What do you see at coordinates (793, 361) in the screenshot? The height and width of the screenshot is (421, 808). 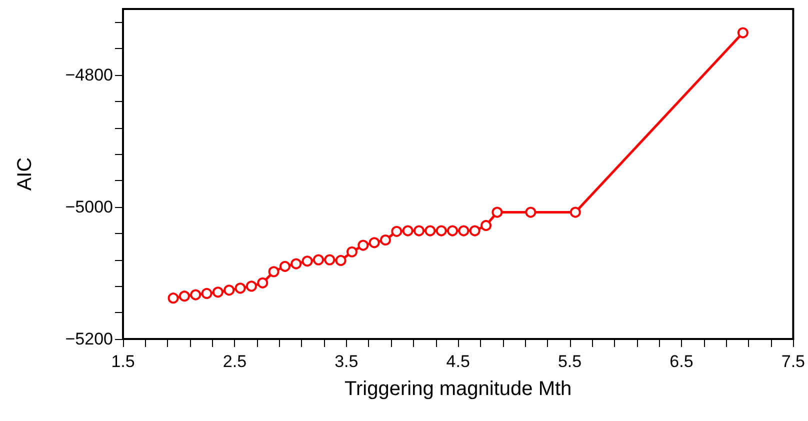 I see `x-tick-label: 7.5` at bounding box center [793, 361].